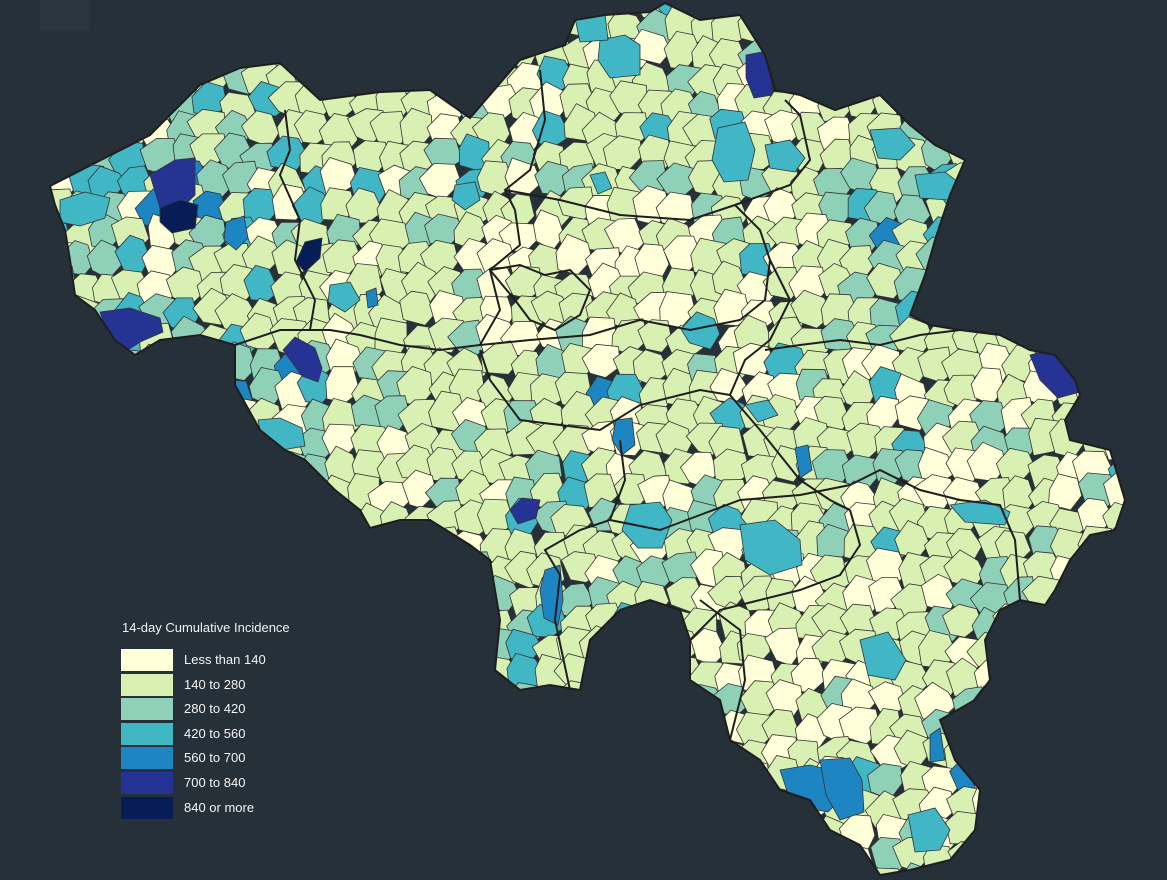  What do you see at coordinates (219, 807) in the screenshot?
I see `legend-label: 840 or more` at bounding box center [219, 807].